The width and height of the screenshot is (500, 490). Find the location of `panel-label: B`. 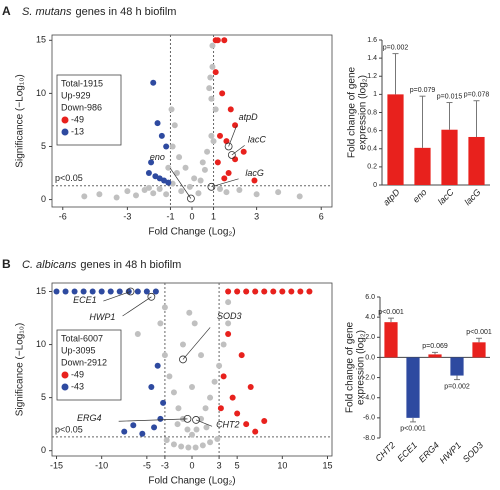

panel-label: B is located at coordinates (6, 264).